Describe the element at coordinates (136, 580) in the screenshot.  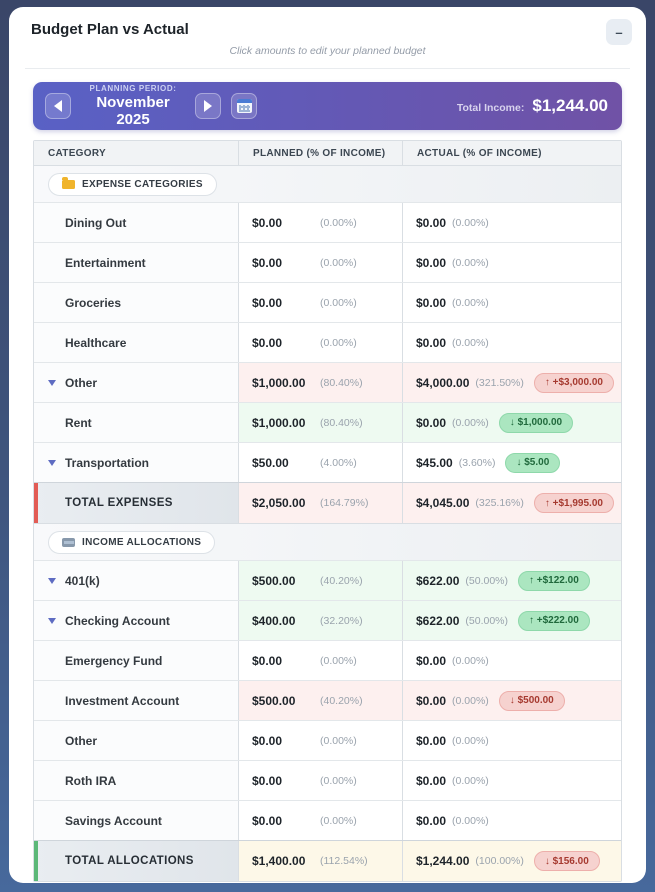
I see `category-cell: 401(k)` at that location.